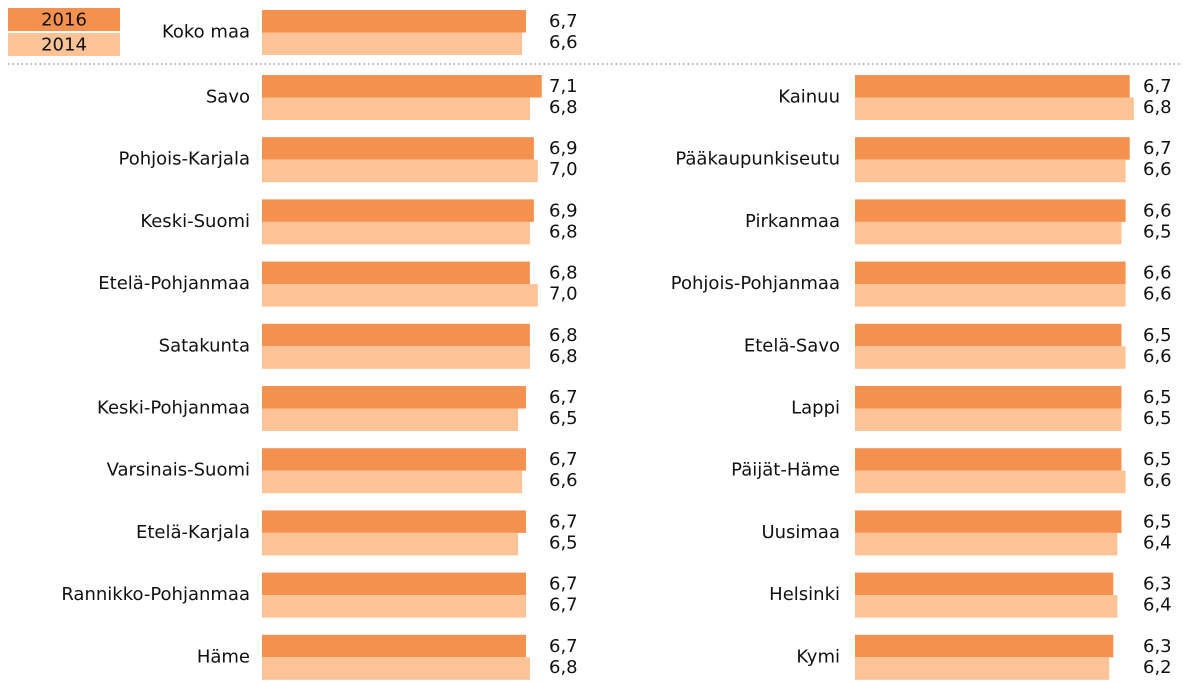  Describe the element at coordinates (755, 283) in the screenshot. I see `category-label: Pohjois-Pohjanmaa` at that location.